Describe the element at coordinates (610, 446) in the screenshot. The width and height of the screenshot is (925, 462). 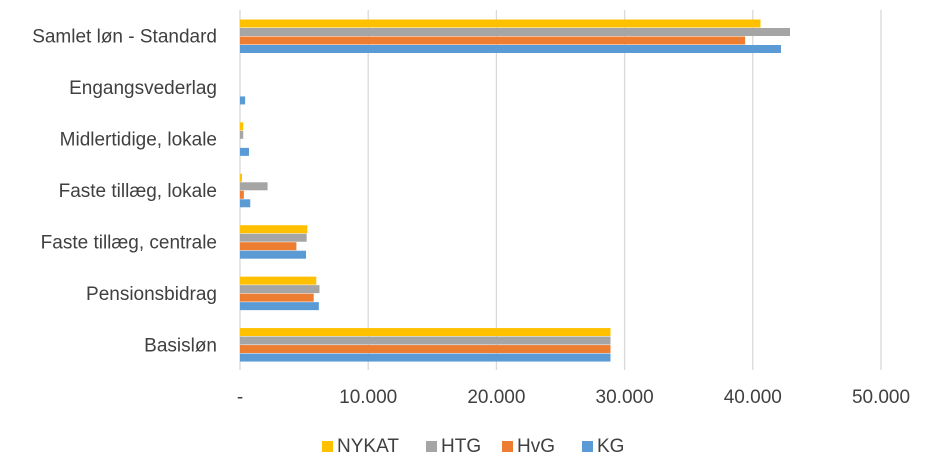
I see `legend-label-kg: KG` at that location.